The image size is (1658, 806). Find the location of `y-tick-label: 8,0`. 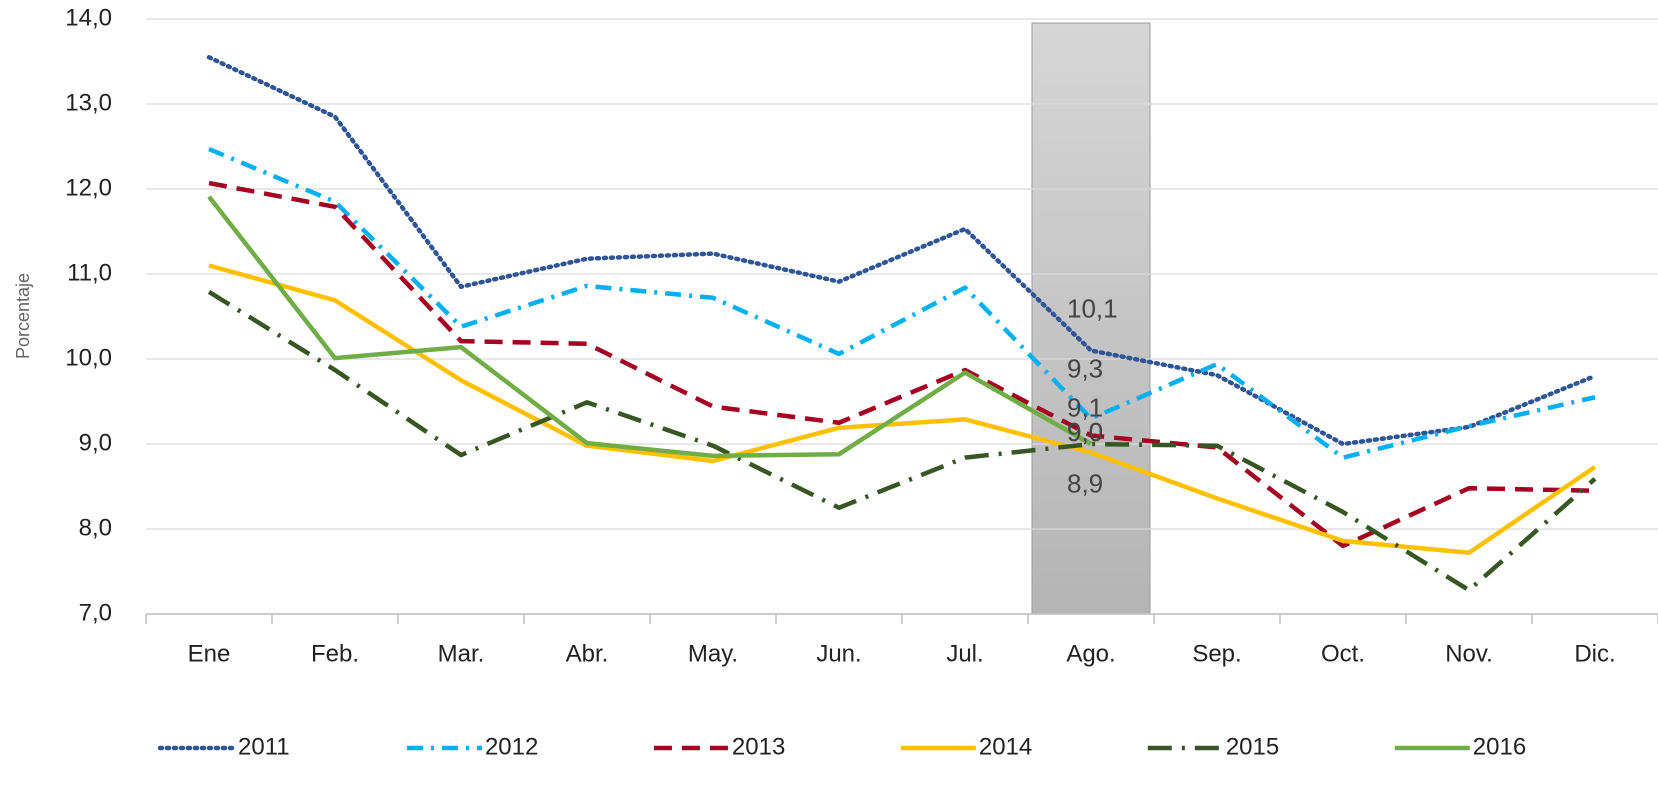

y-tick-label: 8,0 is located at coordinates (95, 527).